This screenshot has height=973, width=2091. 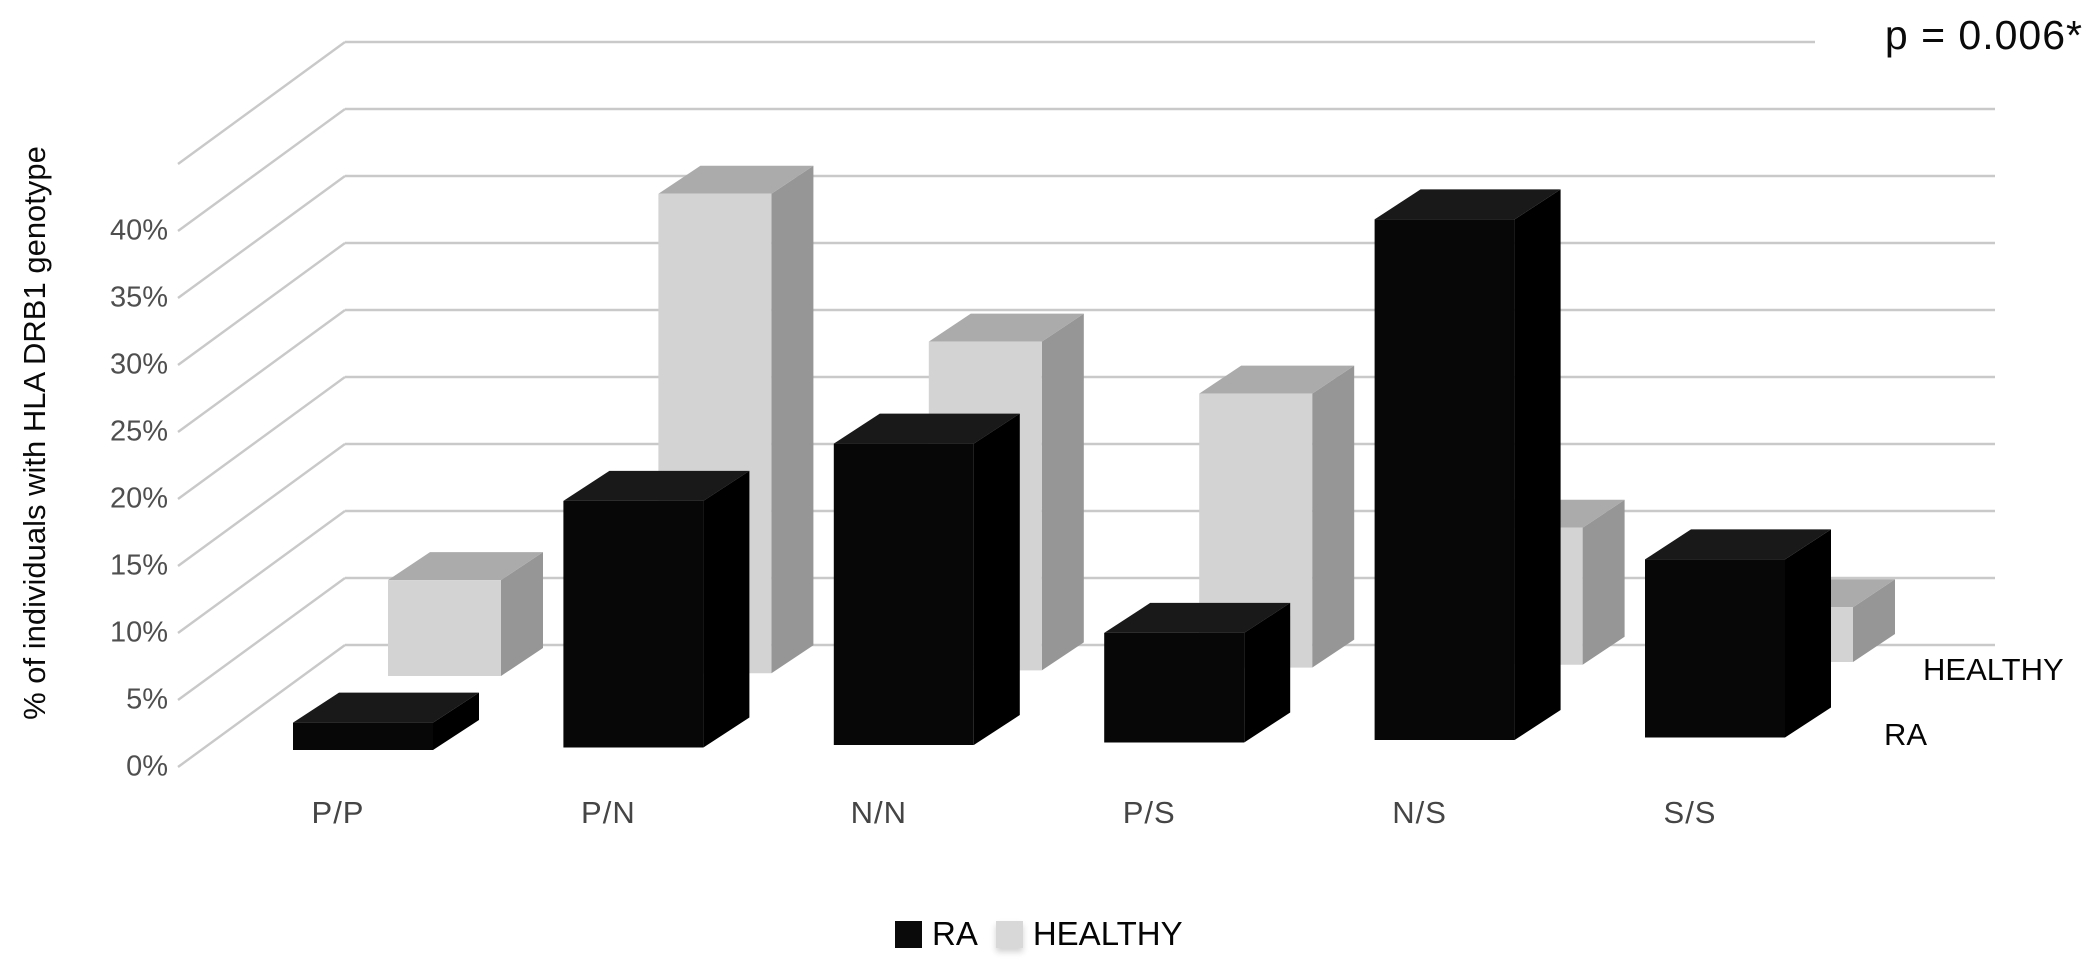 What do you see at coordinates (147, 766) in the screenshot?
I see `y-tick-label: 0%` at bounding box center [147, 766].